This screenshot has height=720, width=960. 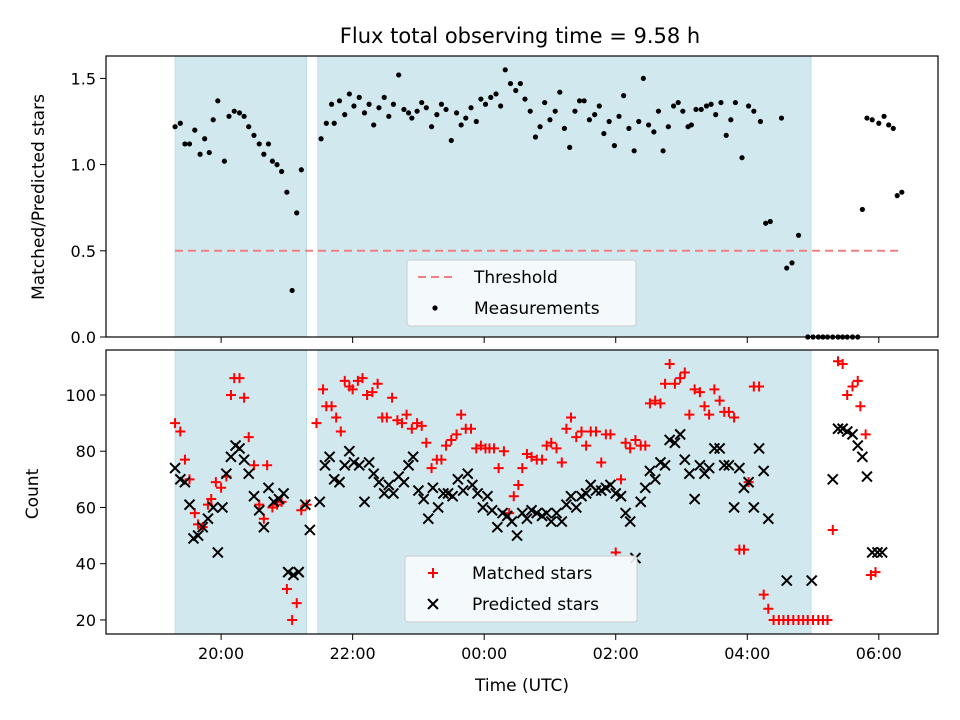 What do you see at coordinates (521, 293) in the screenshot?
I see `top-legend: Threshold Measurements` at bounding box center [521, 293].